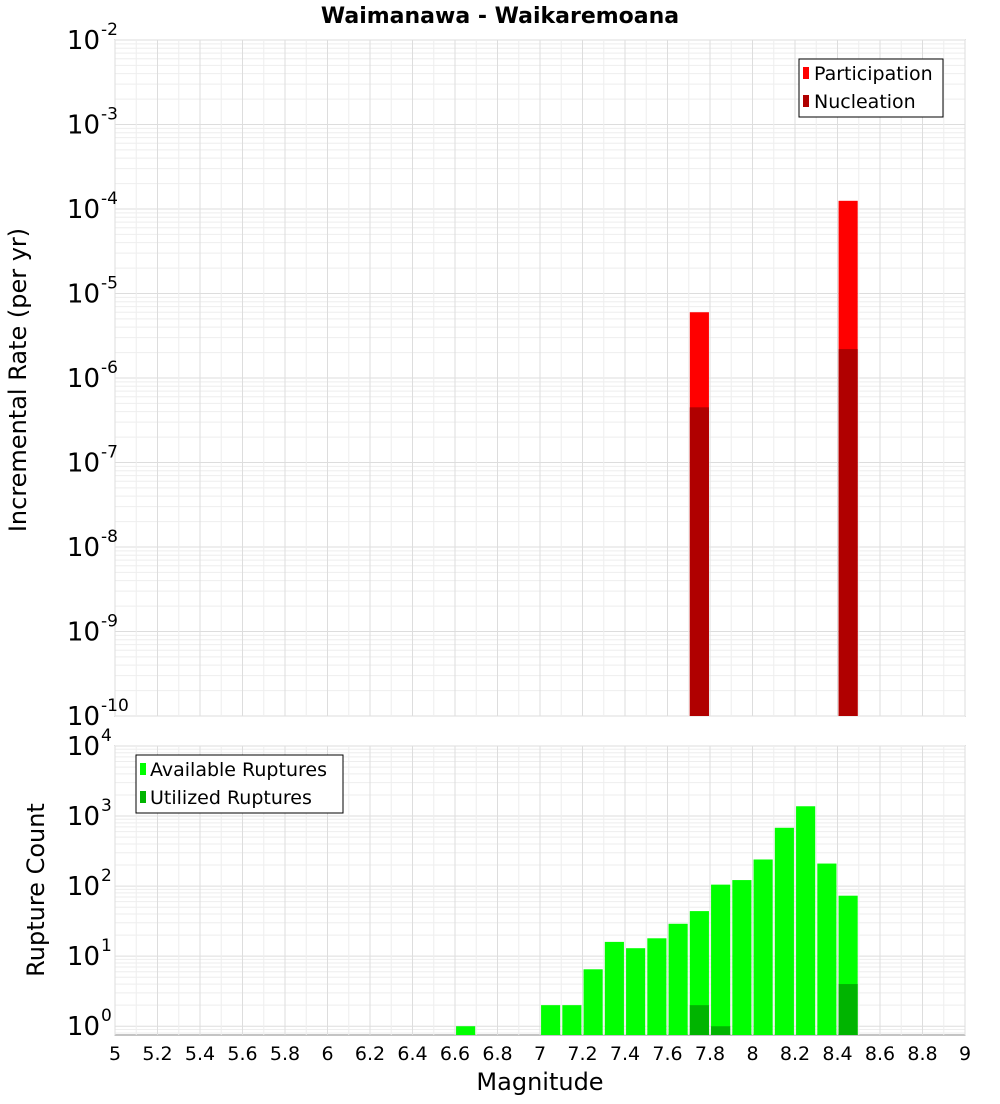  I want to click on y-tick-label: 10 -7, so click(92, 461).